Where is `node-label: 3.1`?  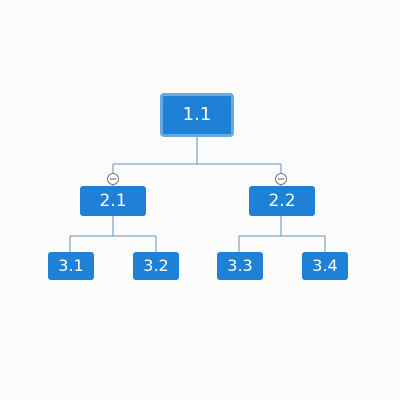 node-label: 3.1 is located at coordinates (71, 265).